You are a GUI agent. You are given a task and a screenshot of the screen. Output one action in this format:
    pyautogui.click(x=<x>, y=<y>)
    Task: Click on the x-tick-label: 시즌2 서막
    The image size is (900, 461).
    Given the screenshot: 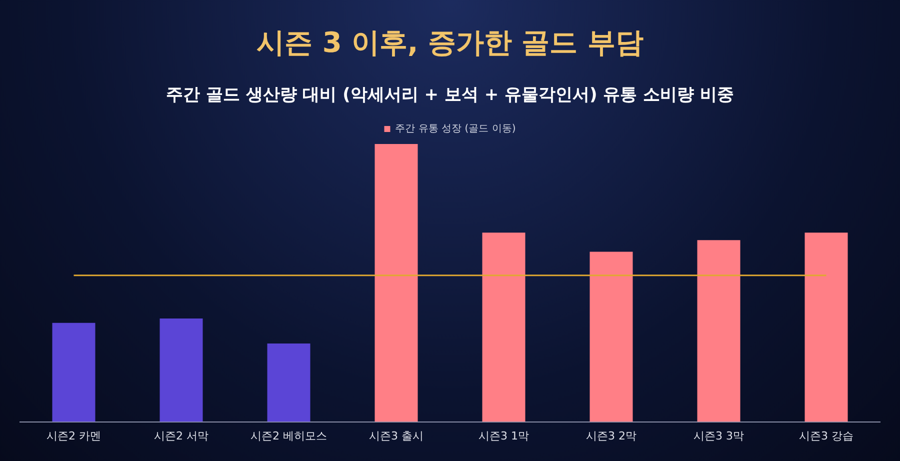 What is the action you would take?
    pyautogui.click(x=181, y=435)
    